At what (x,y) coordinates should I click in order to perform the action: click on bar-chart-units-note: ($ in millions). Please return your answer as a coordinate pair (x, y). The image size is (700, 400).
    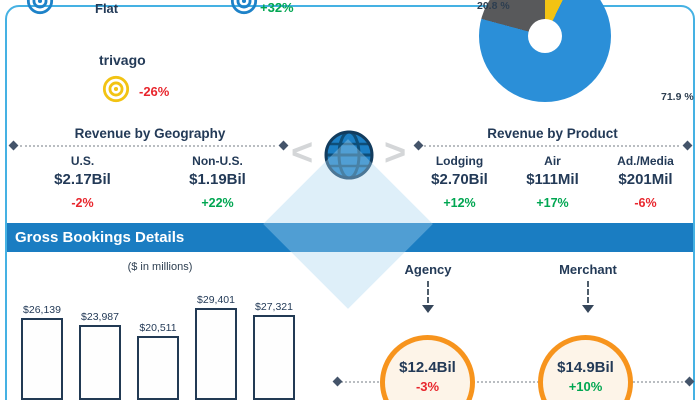
    Looking at the image, I should click on (160, 267).